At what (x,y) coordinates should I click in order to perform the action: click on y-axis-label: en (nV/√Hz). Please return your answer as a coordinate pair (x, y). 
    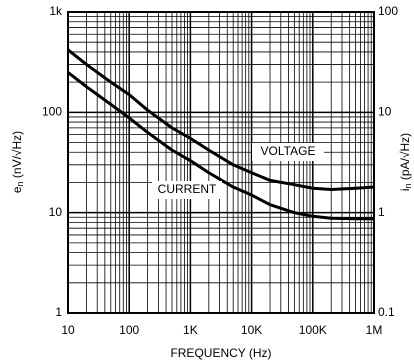
    Looking at the image, I should click on (17, 162).